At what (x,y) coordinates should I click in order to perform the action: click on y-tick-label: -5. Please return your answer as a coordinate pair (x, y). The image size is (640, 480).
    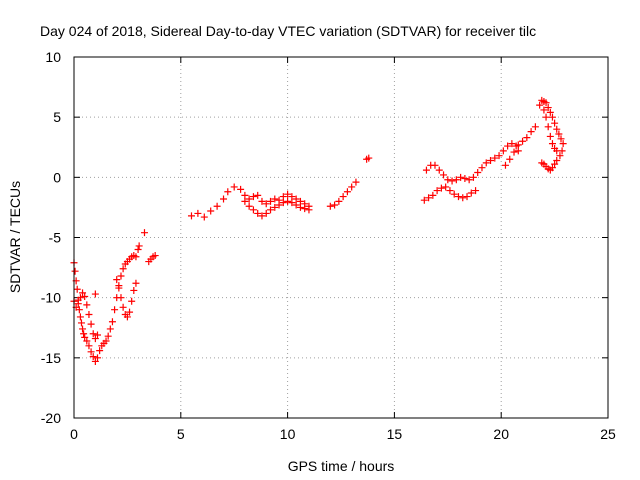
    Looking at the image, I should click on (55, 238).